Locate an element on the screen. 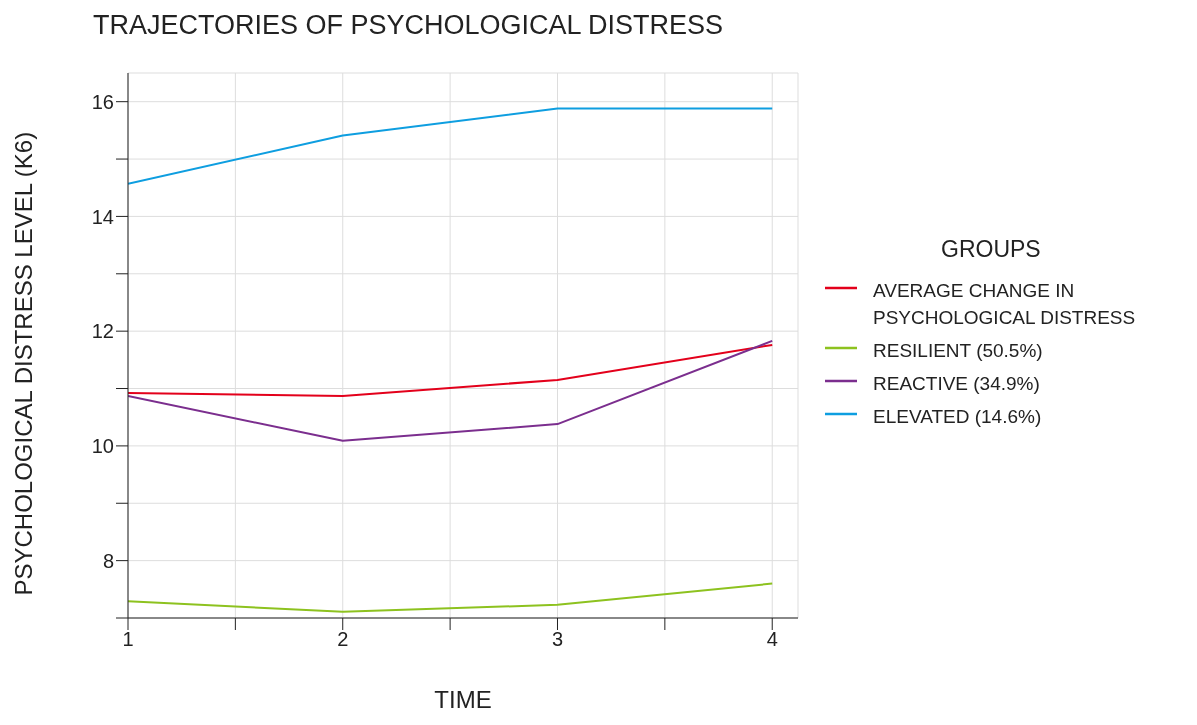  legend-label: AVERAGE CHANGE IN PSYCHOLOGICAL DISTRESS is located at coordinates (1005, 304).